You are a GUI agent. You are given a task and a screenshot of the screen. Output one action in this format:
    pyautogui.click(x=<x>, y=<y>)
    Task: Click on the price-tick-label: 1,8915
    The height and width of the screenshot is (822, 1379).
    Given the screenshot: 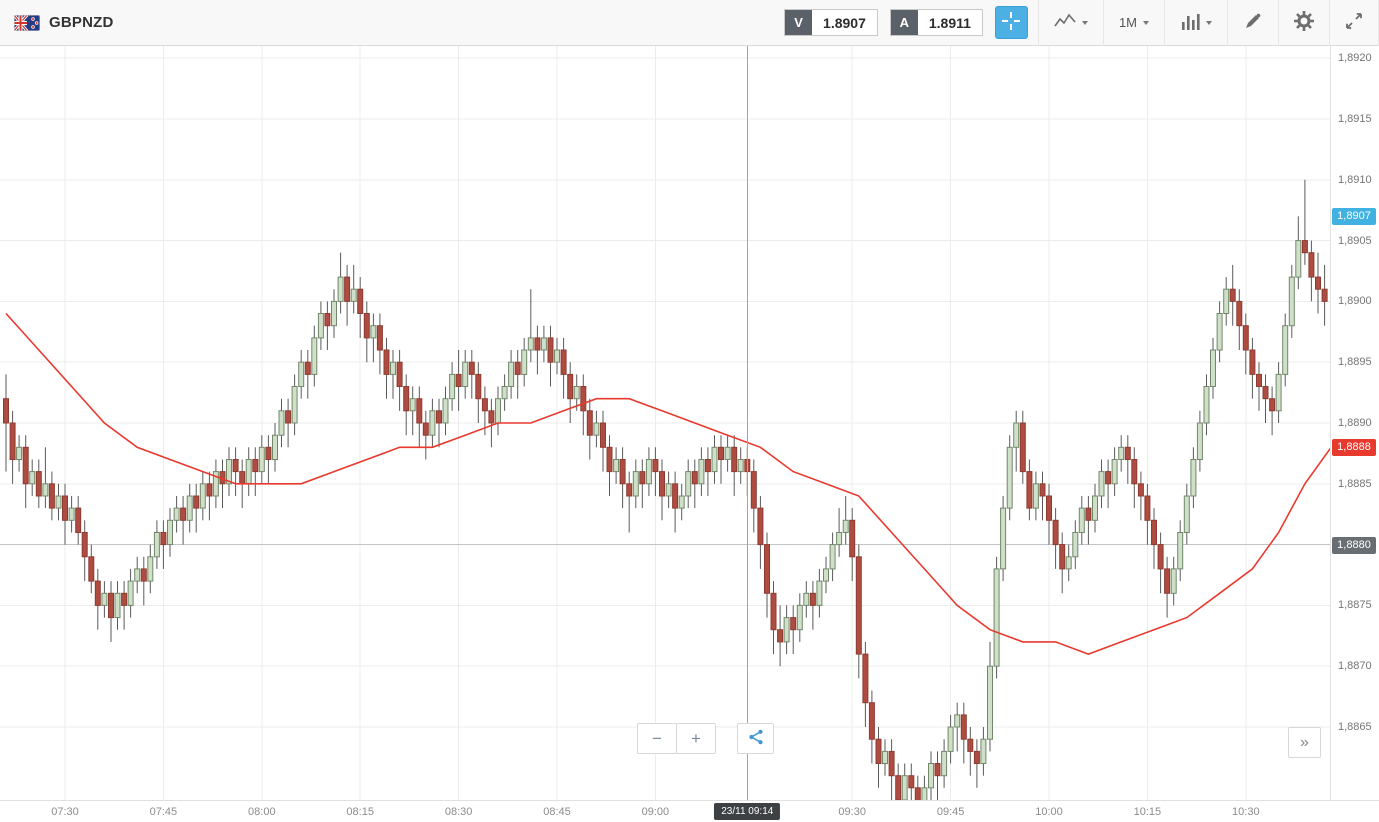 What is the action you would take?
    pyautogui.click(x=1355, y=119)
    